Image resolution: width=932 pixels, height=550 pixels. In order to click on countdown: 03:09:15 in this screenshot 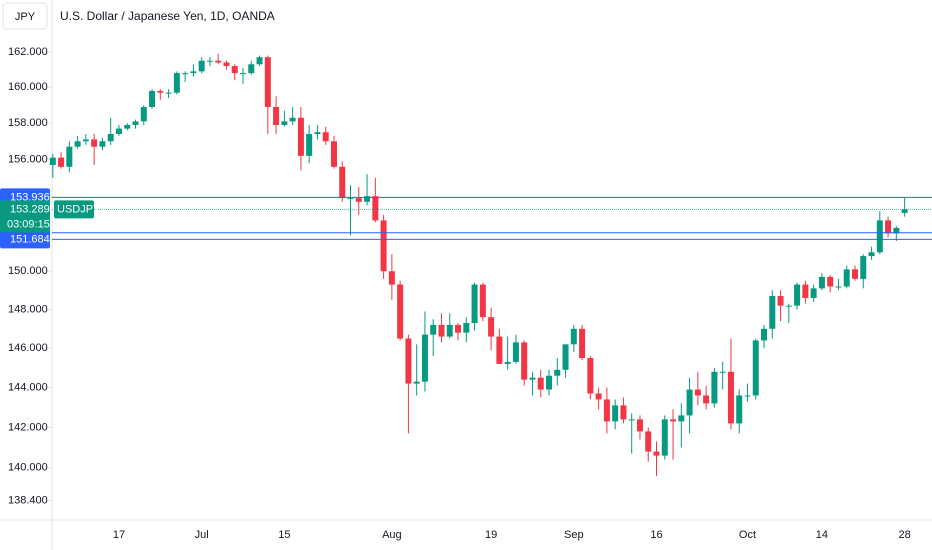, I will do `click(28, 224)`.